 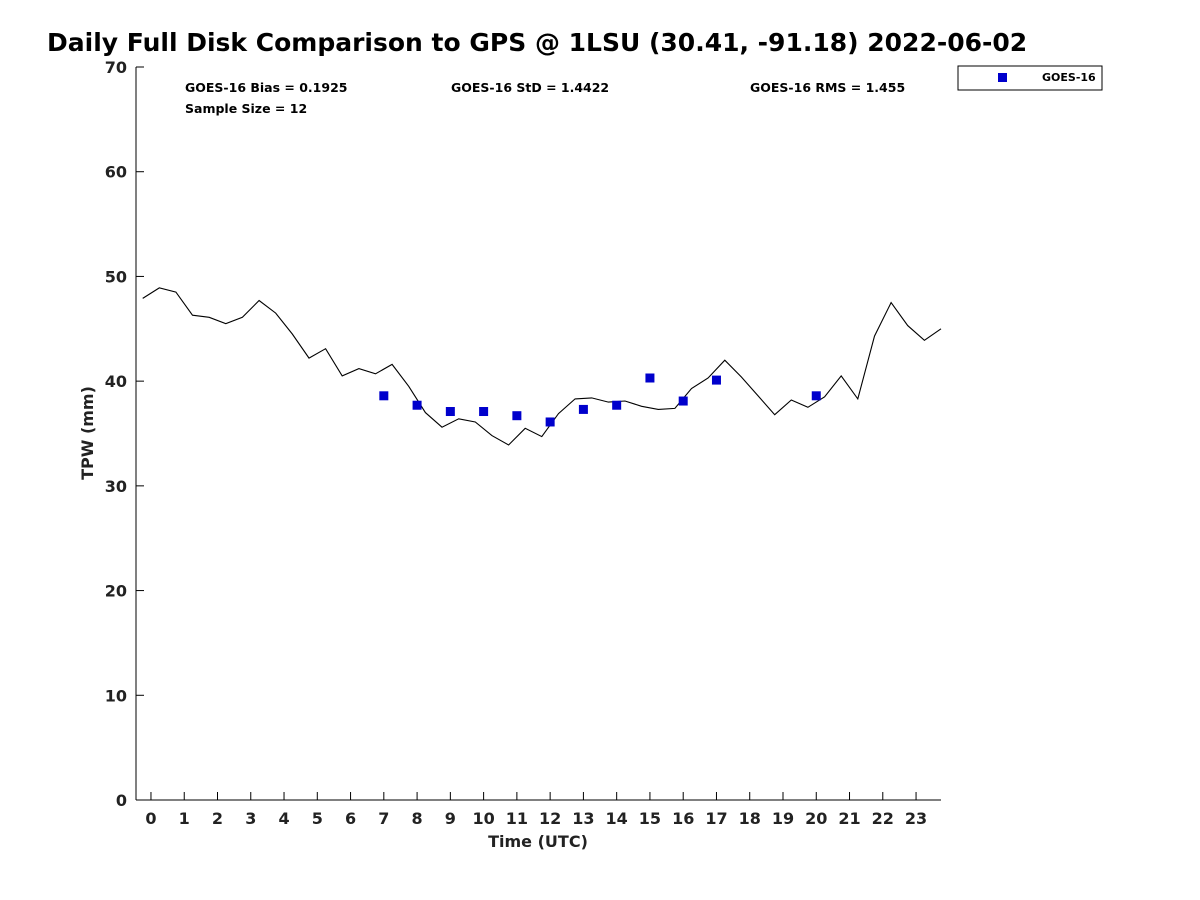 What do you see at coordinates (283, 818) in the screenshot?
I see `x-tick-label: 4` at bounding box center [283, 818].